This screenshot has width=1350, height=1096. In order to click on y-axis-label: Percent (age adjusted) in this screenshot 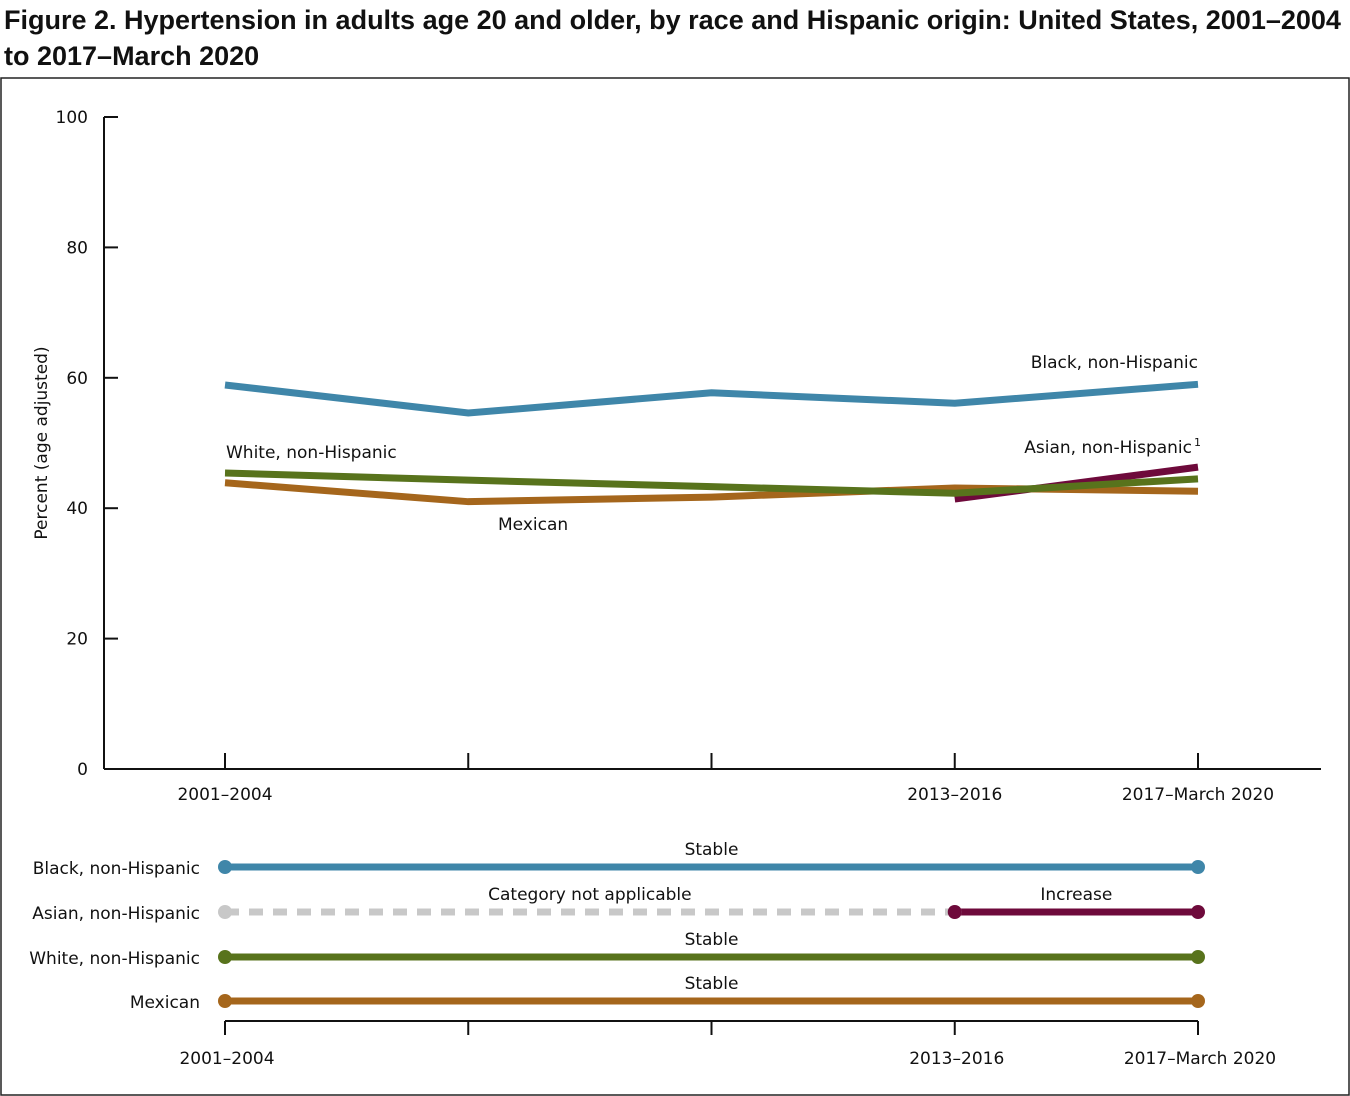, I will do `click(42, 442)`.